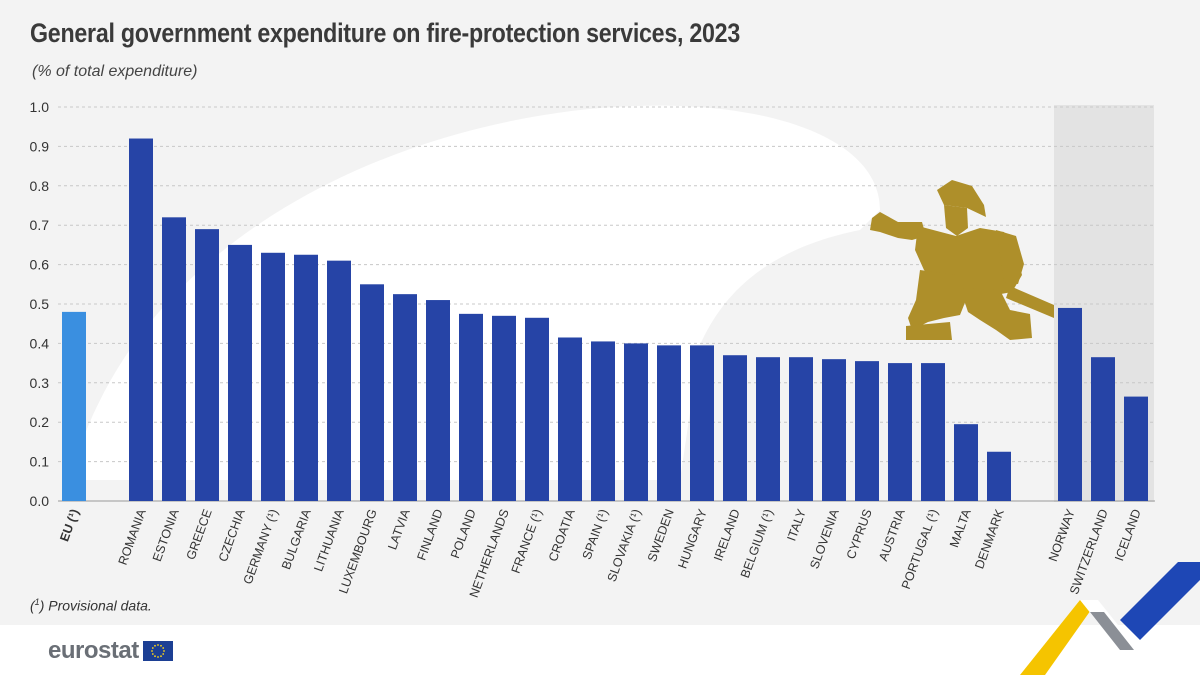 The image size is (1200, 675). What do you see at coordinates (471, 407) in the screenshot?
I see `bar-poland` at bounding box center [471, 407].